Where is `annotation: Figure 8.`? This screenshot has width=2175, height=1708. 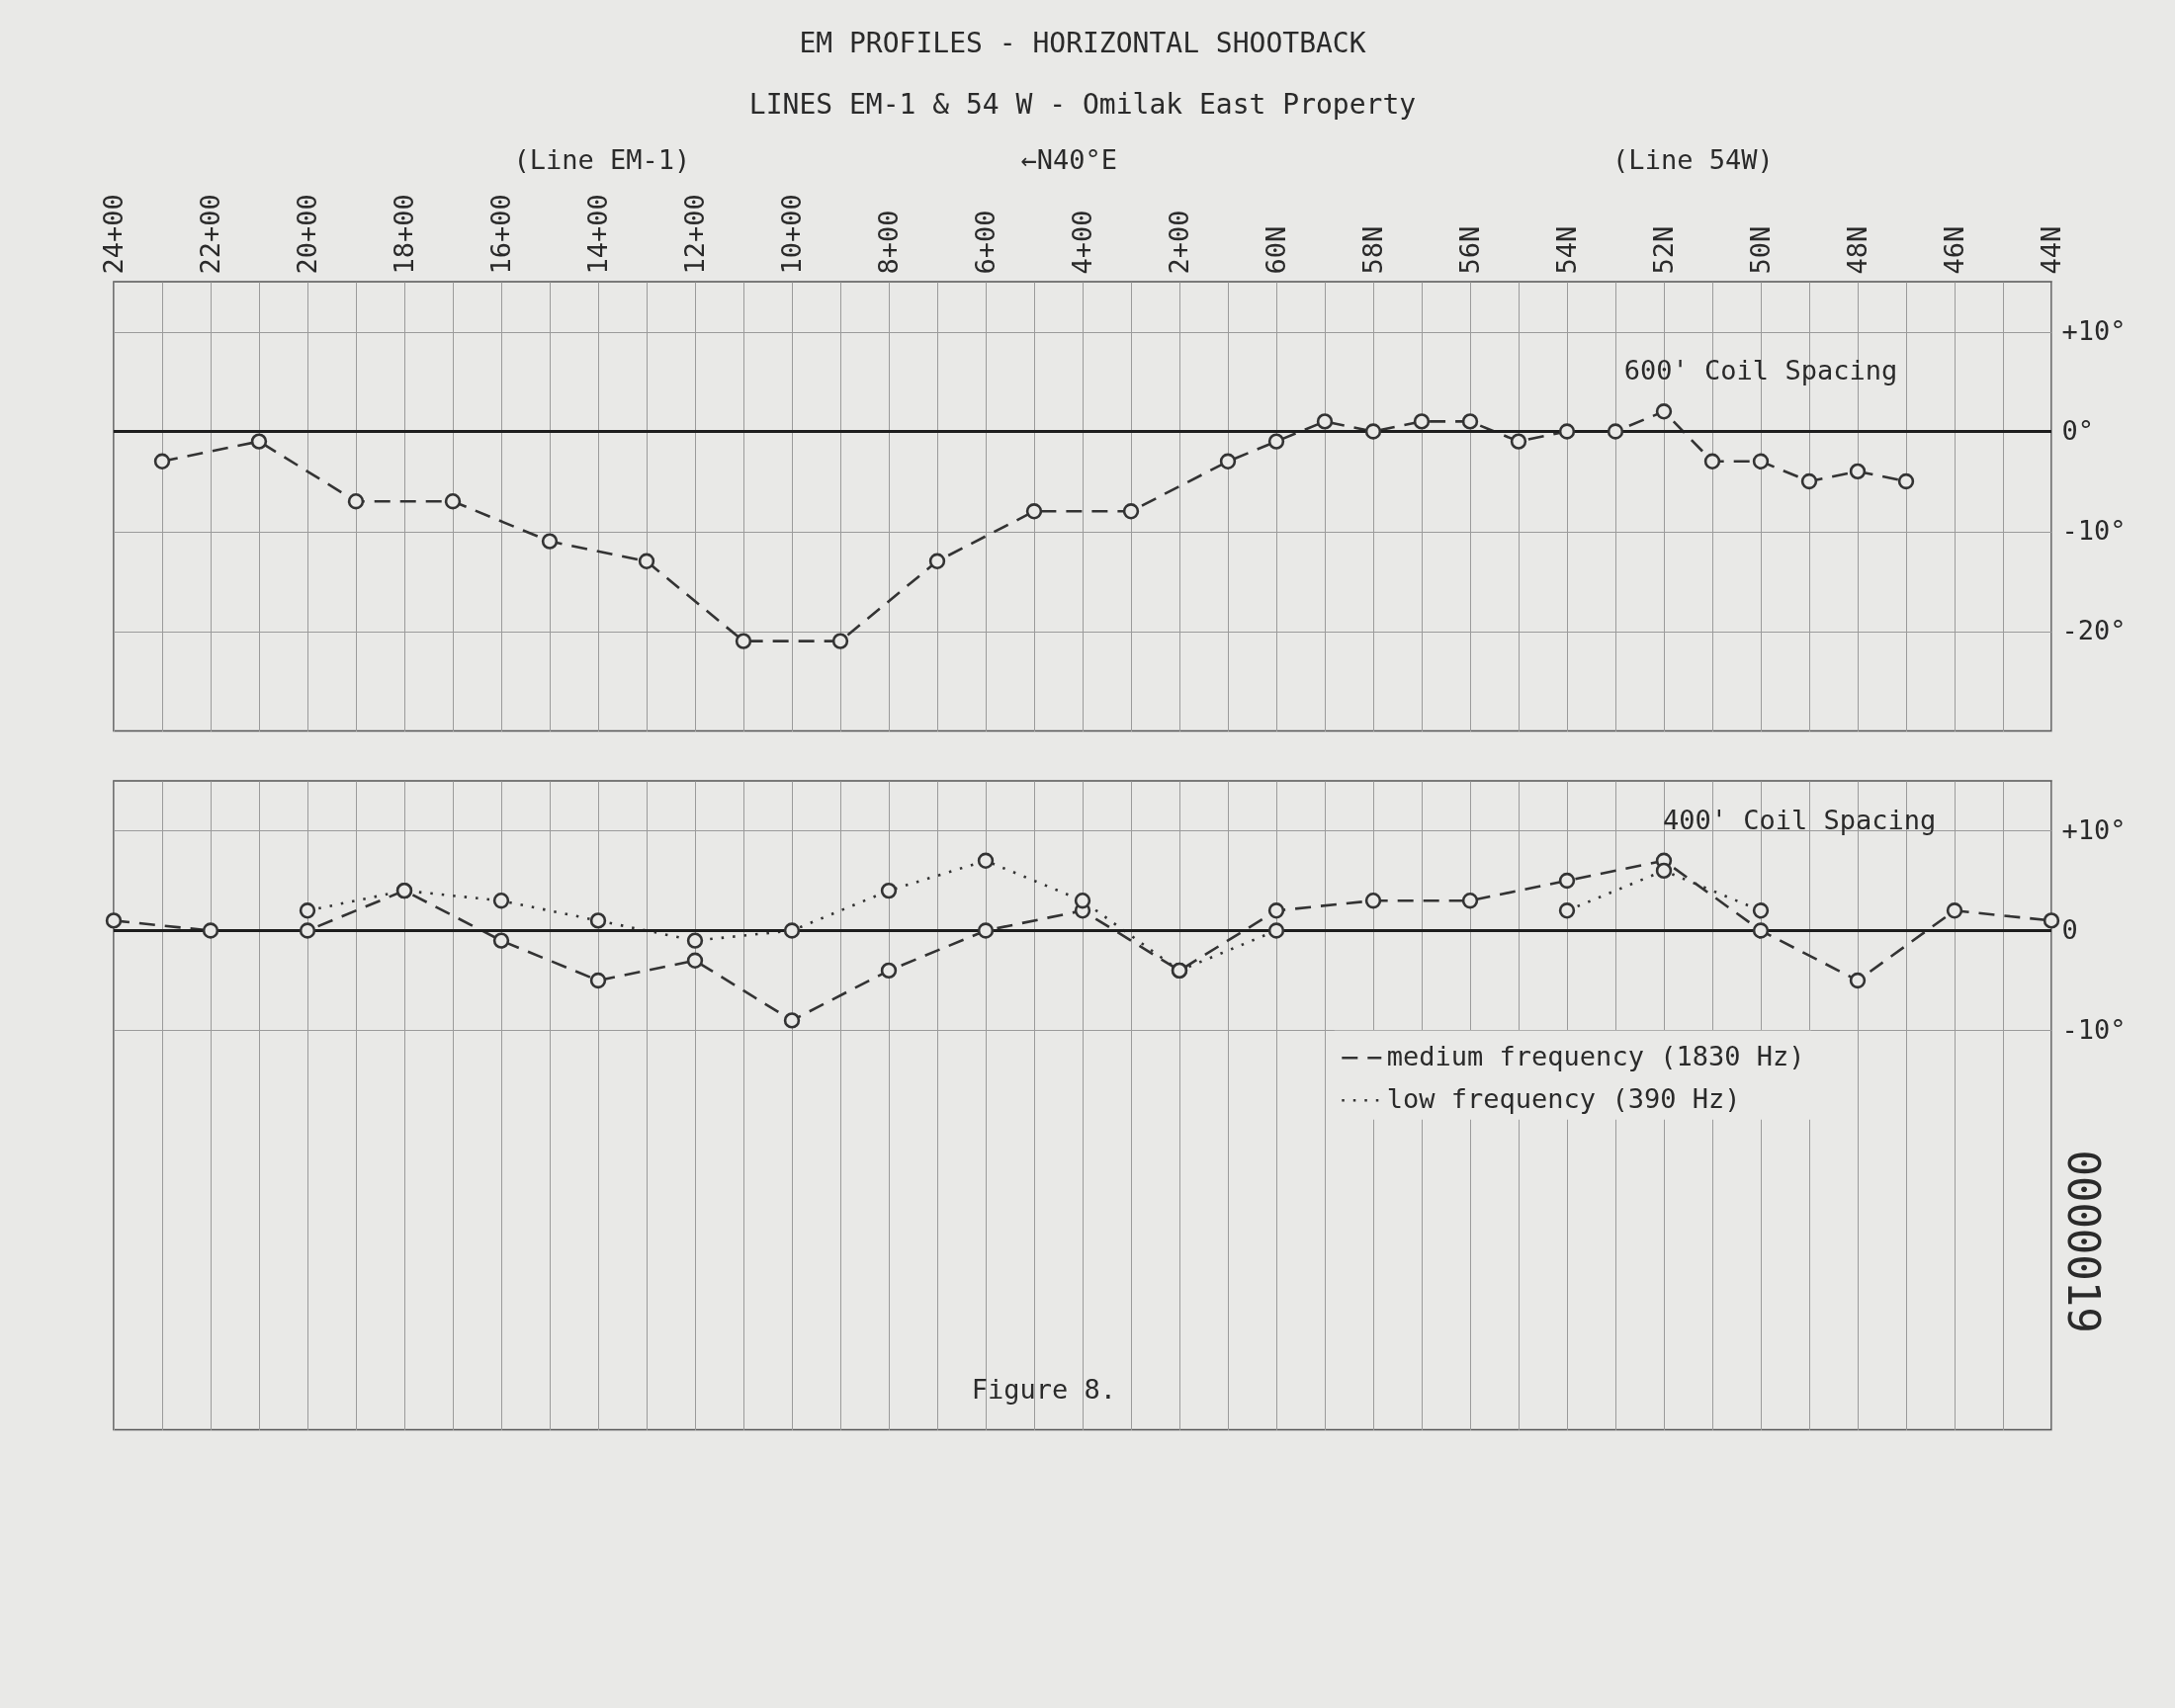 annotation: Figure 8. is located at coordinates (1043, 1390).